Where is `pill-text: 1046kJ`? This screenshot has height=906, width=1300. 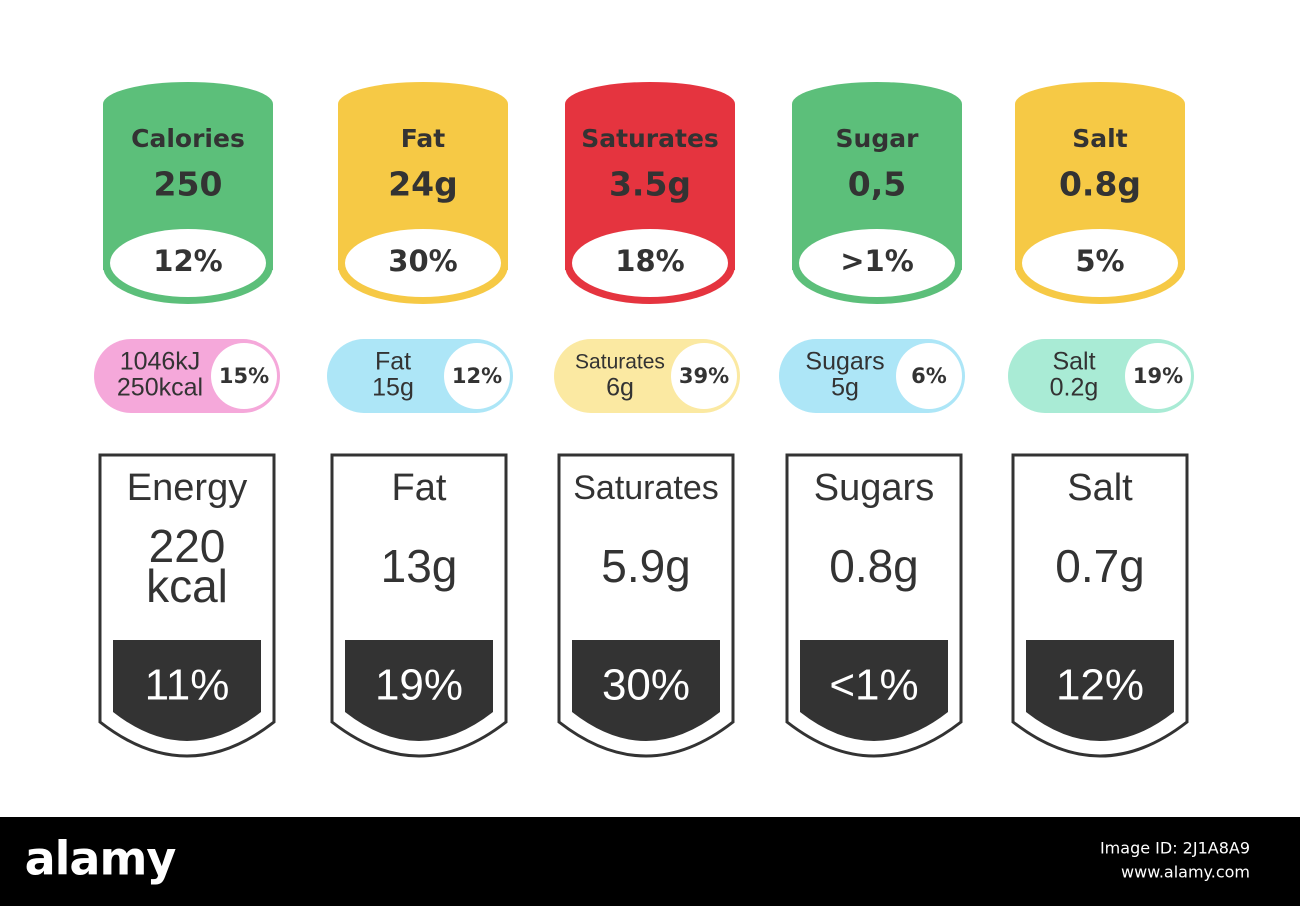 pill-text: 1046kJ is located at coordinates (160, 362).